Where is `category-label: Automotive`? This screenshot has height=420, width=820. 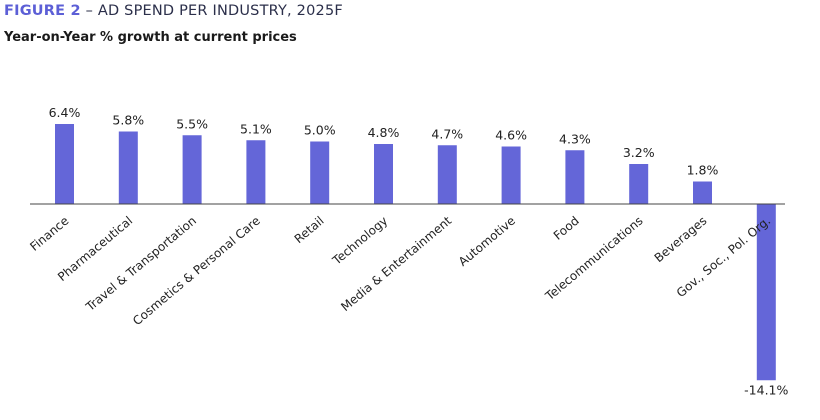
category-label: Automotive is located at coordinates (487, 241).